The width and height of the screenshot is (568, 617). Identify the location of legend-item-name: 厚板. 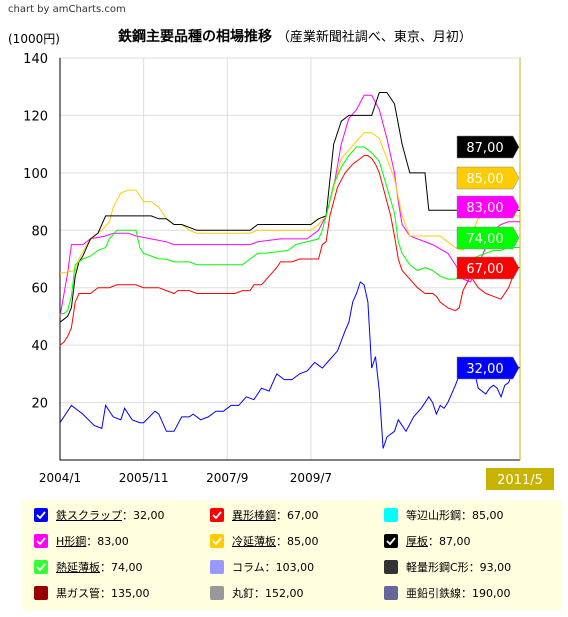
(417, 541).